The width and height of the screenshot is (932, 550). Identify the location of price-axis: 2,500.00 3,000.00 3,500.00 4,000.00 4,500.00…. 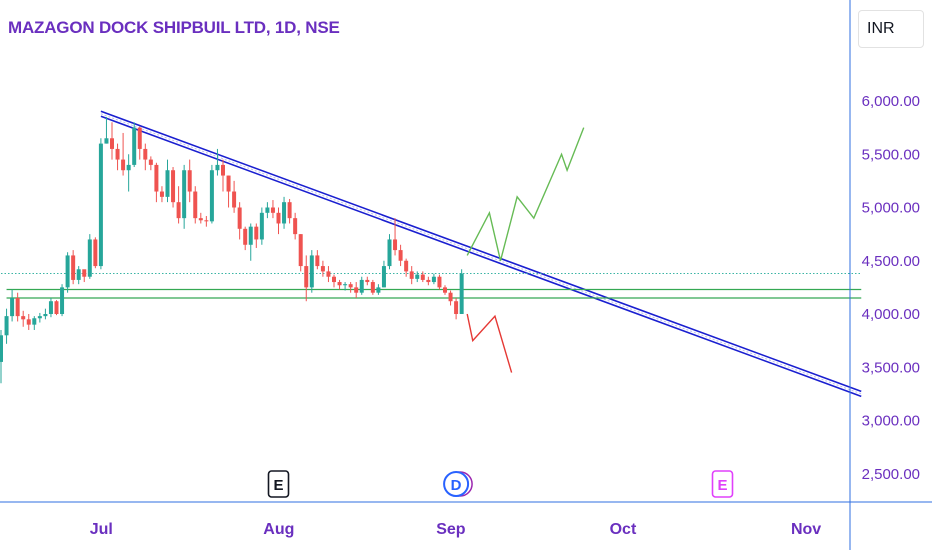
(891, 288).